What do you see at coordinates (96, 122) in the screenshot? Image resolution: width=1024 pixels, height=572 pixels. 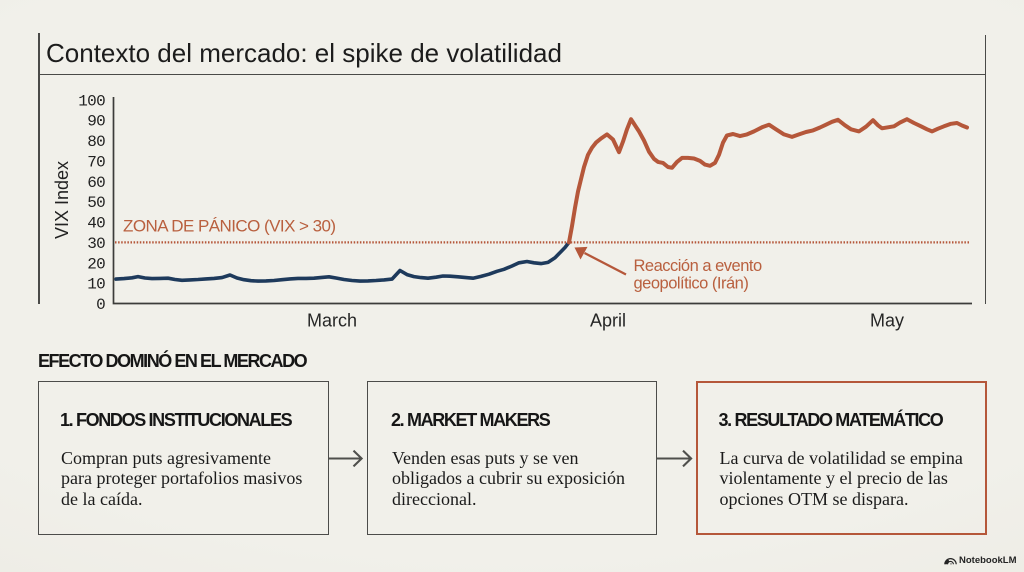 I see `svg-text: 90` at bounding box center [96, 122].